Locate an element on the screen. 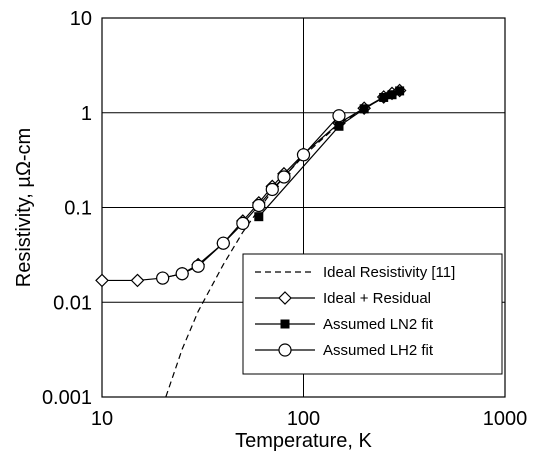 The image size is (535, 472). legend-marker-square is located at coordinates (285, 324).